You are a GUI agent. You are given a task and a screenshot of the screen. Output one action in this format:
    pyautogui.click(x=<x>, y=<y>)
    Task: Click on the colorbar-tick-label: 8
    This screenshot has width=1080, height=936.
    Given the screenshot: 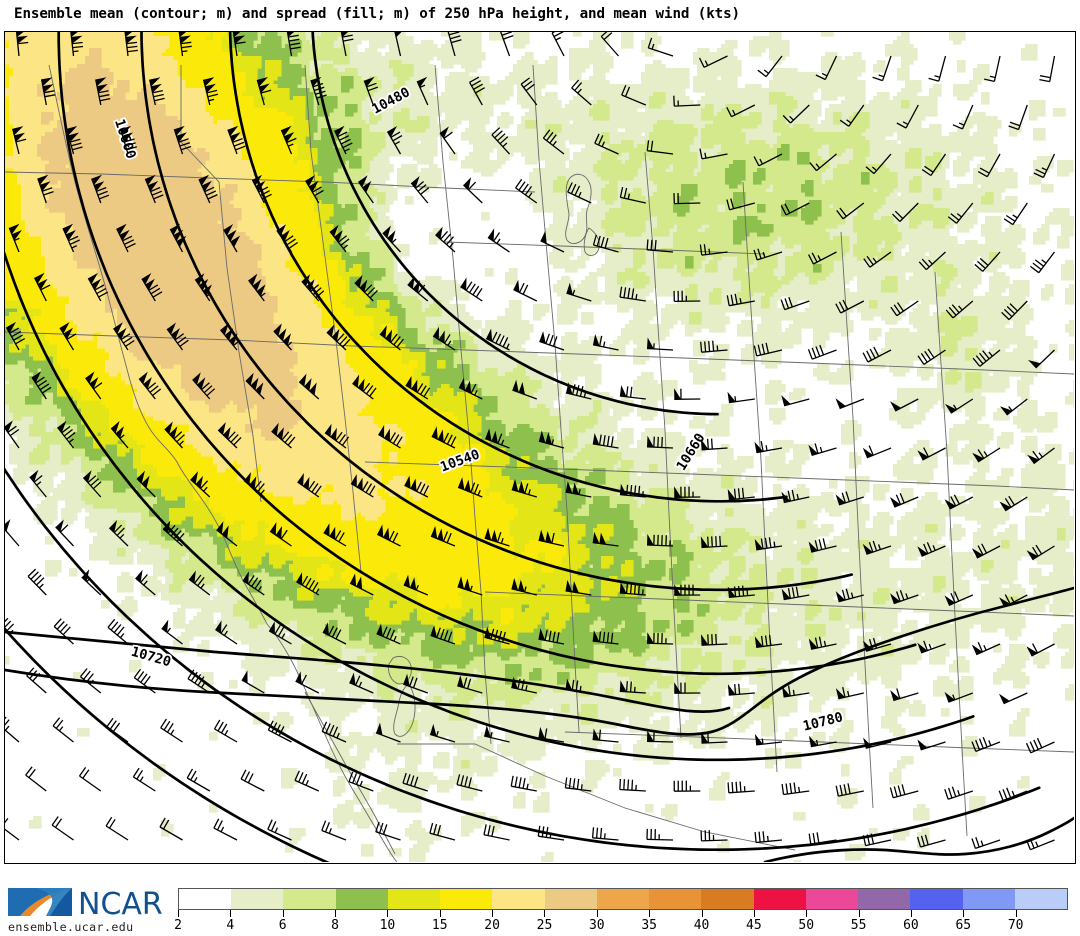 What is the action you would take?
    pyautogui.click(x=335, y=925)
    